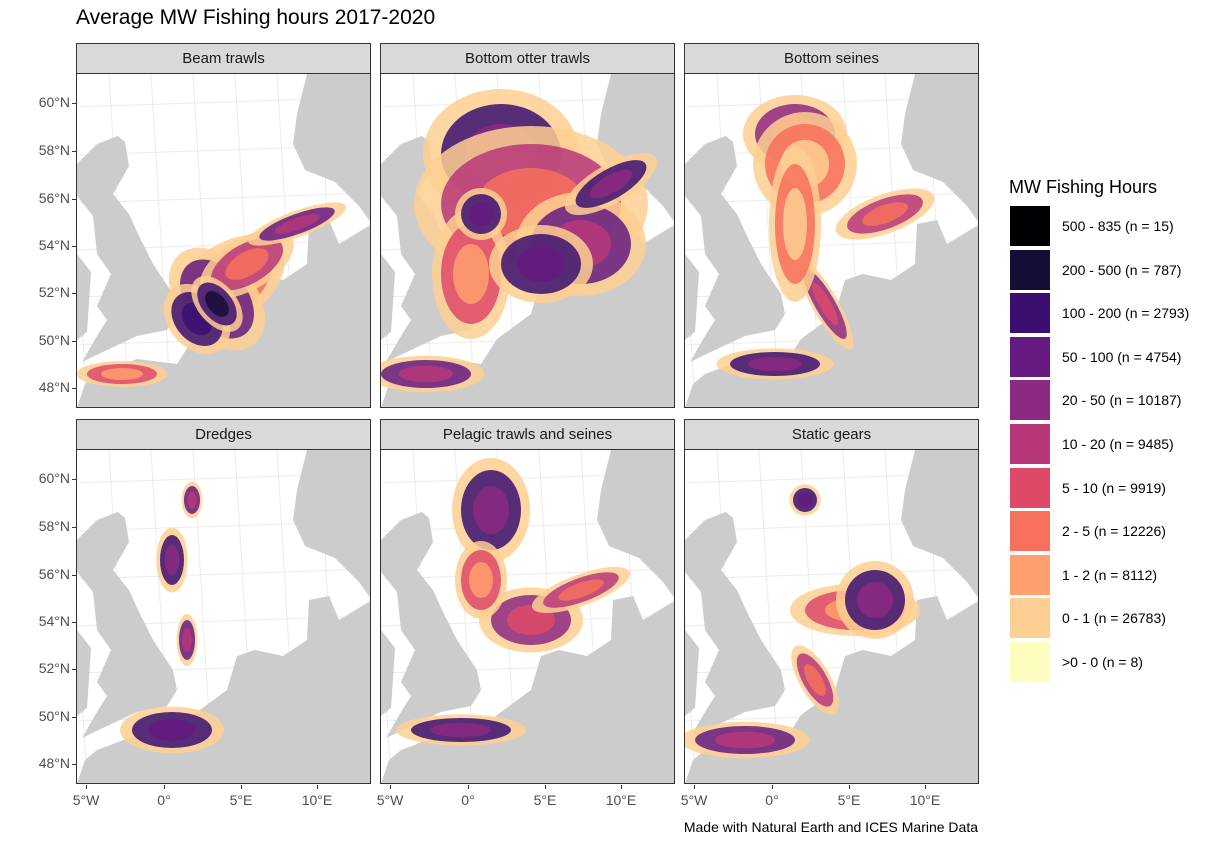 This screenshot has width=1231, height=852. Describe the element at coordinates (1114, 618) in the screenshot. I see `legend-label: 0 - 1 (n = 26783)` at that location.